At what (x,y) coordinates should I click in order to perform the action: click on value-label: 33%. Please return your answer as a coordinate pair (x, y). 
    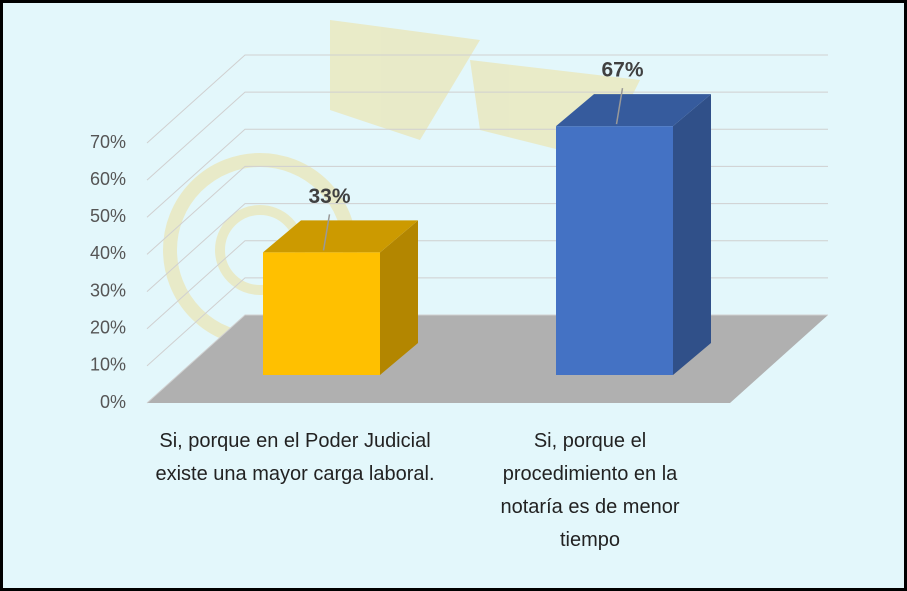
    Looking at the image, I should click on (329, 196).